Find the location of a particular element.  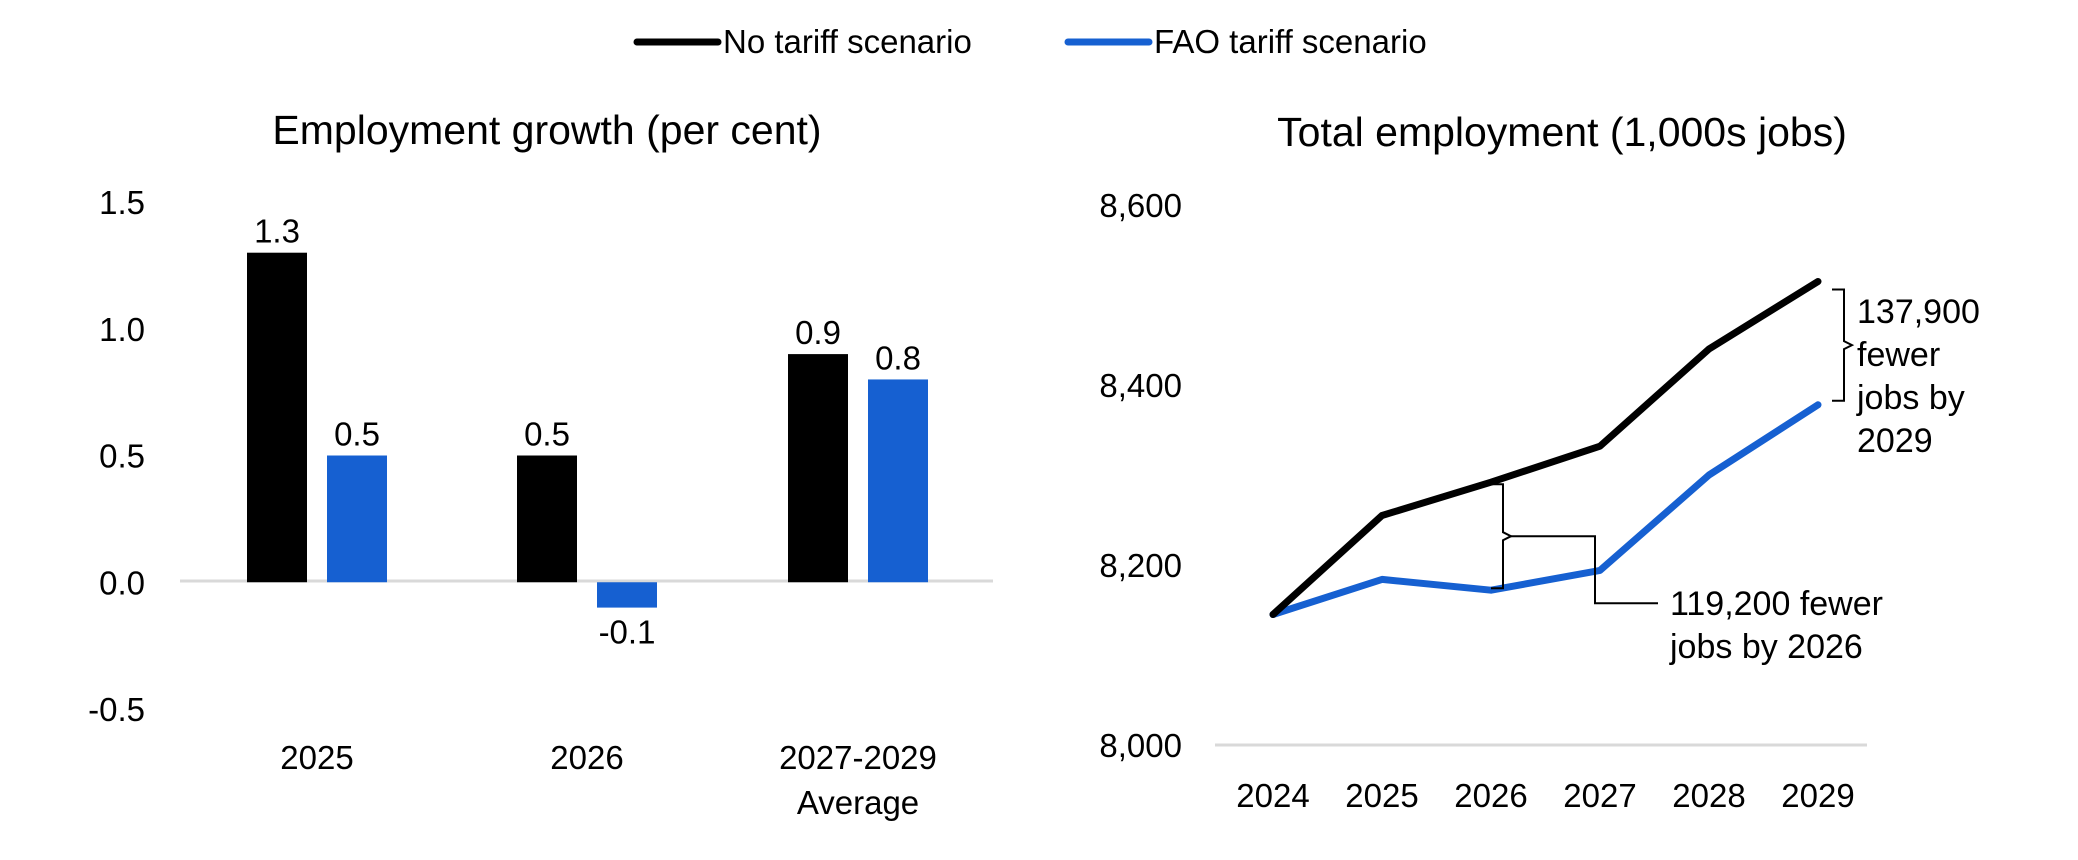

y-tick-label: 0.5 is located at coordinates (122, 456).